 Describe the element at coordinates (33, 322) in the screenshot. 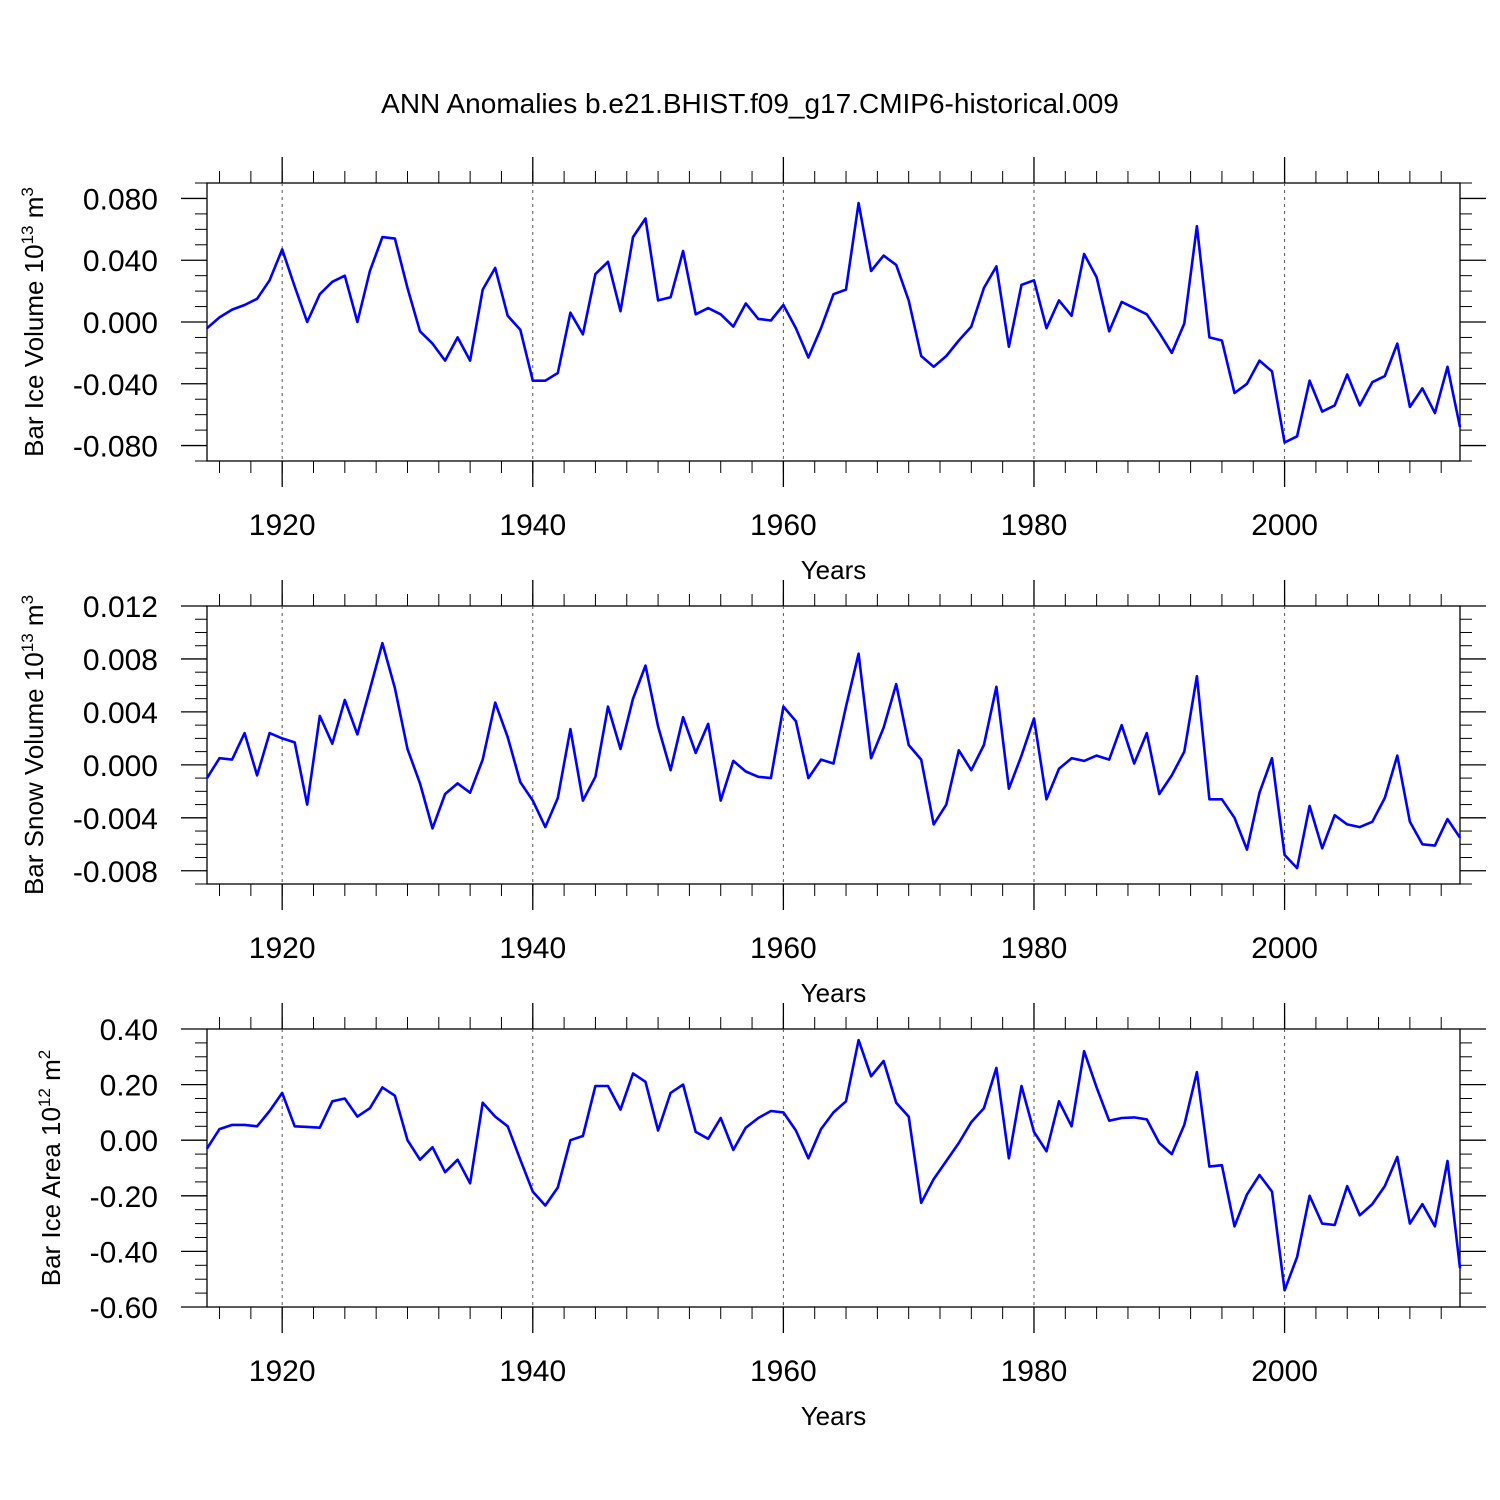

I see `y-axis-title: Bar Ice Volume 1013 m3` at that location.